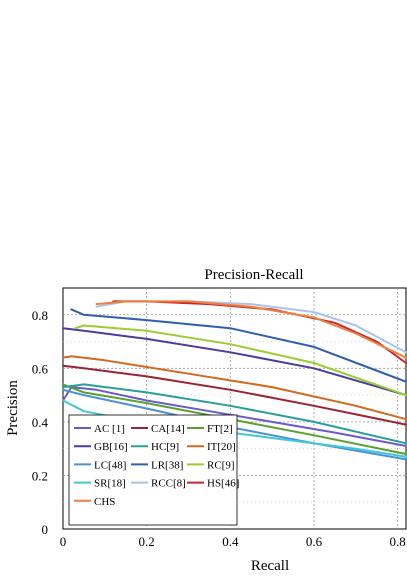 The height and width of the screenshot is (577, 407). Describe the element at coordinates (398, 541) in the screenshot. I see `x-tick-label: 0.8` at that location.